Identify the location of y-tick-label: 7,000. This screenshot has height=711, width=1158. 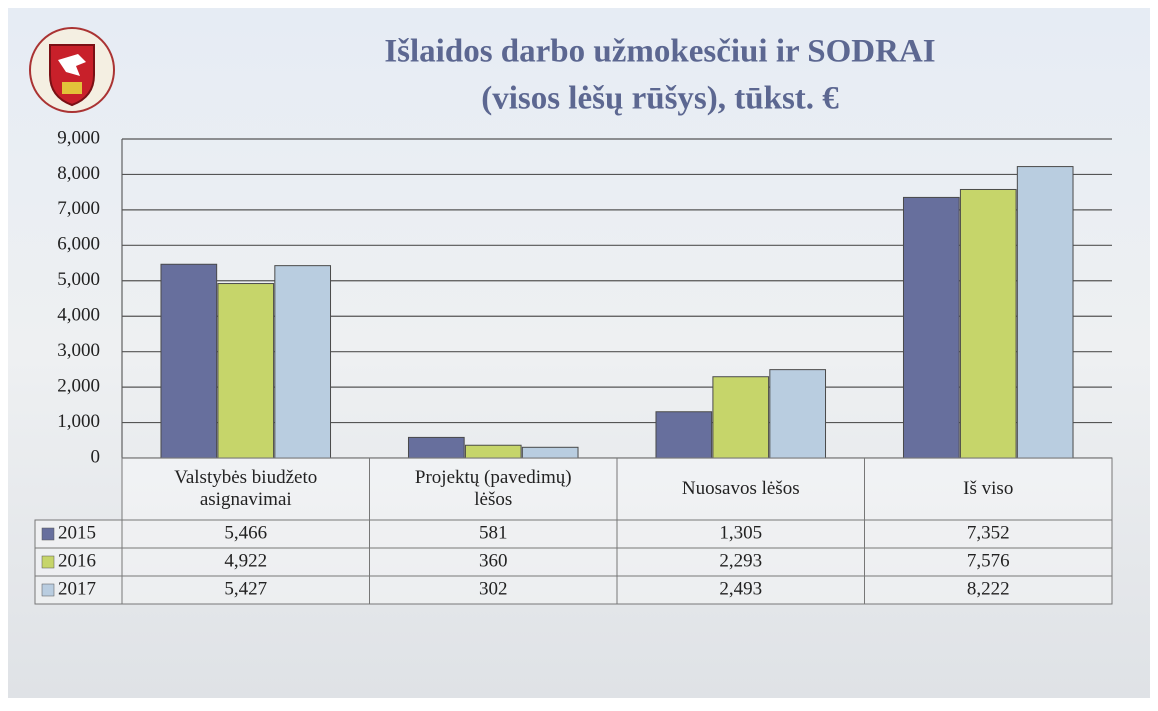
(78, 208).